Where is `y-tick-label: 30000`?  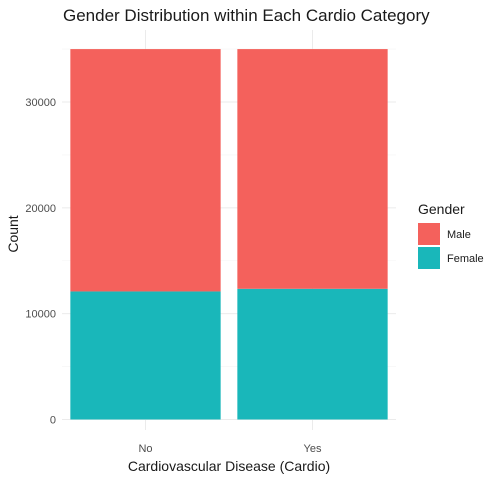 y-tick-label: 30000 is located at coordinates (40, 103).